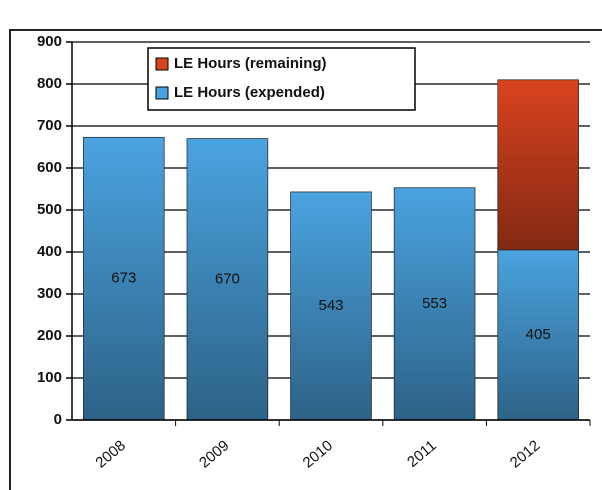 This screenshot has height=490, width=602. I want to click on y-tick-label: 100, so click(49, 377).